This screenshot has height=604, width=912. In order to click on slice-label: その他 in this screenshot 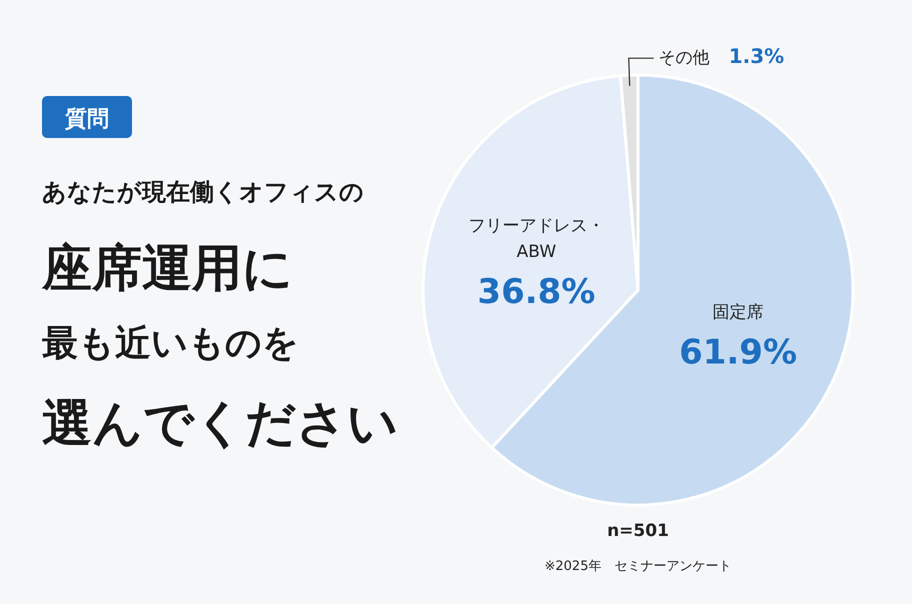, I will do `click(684, 58)`.